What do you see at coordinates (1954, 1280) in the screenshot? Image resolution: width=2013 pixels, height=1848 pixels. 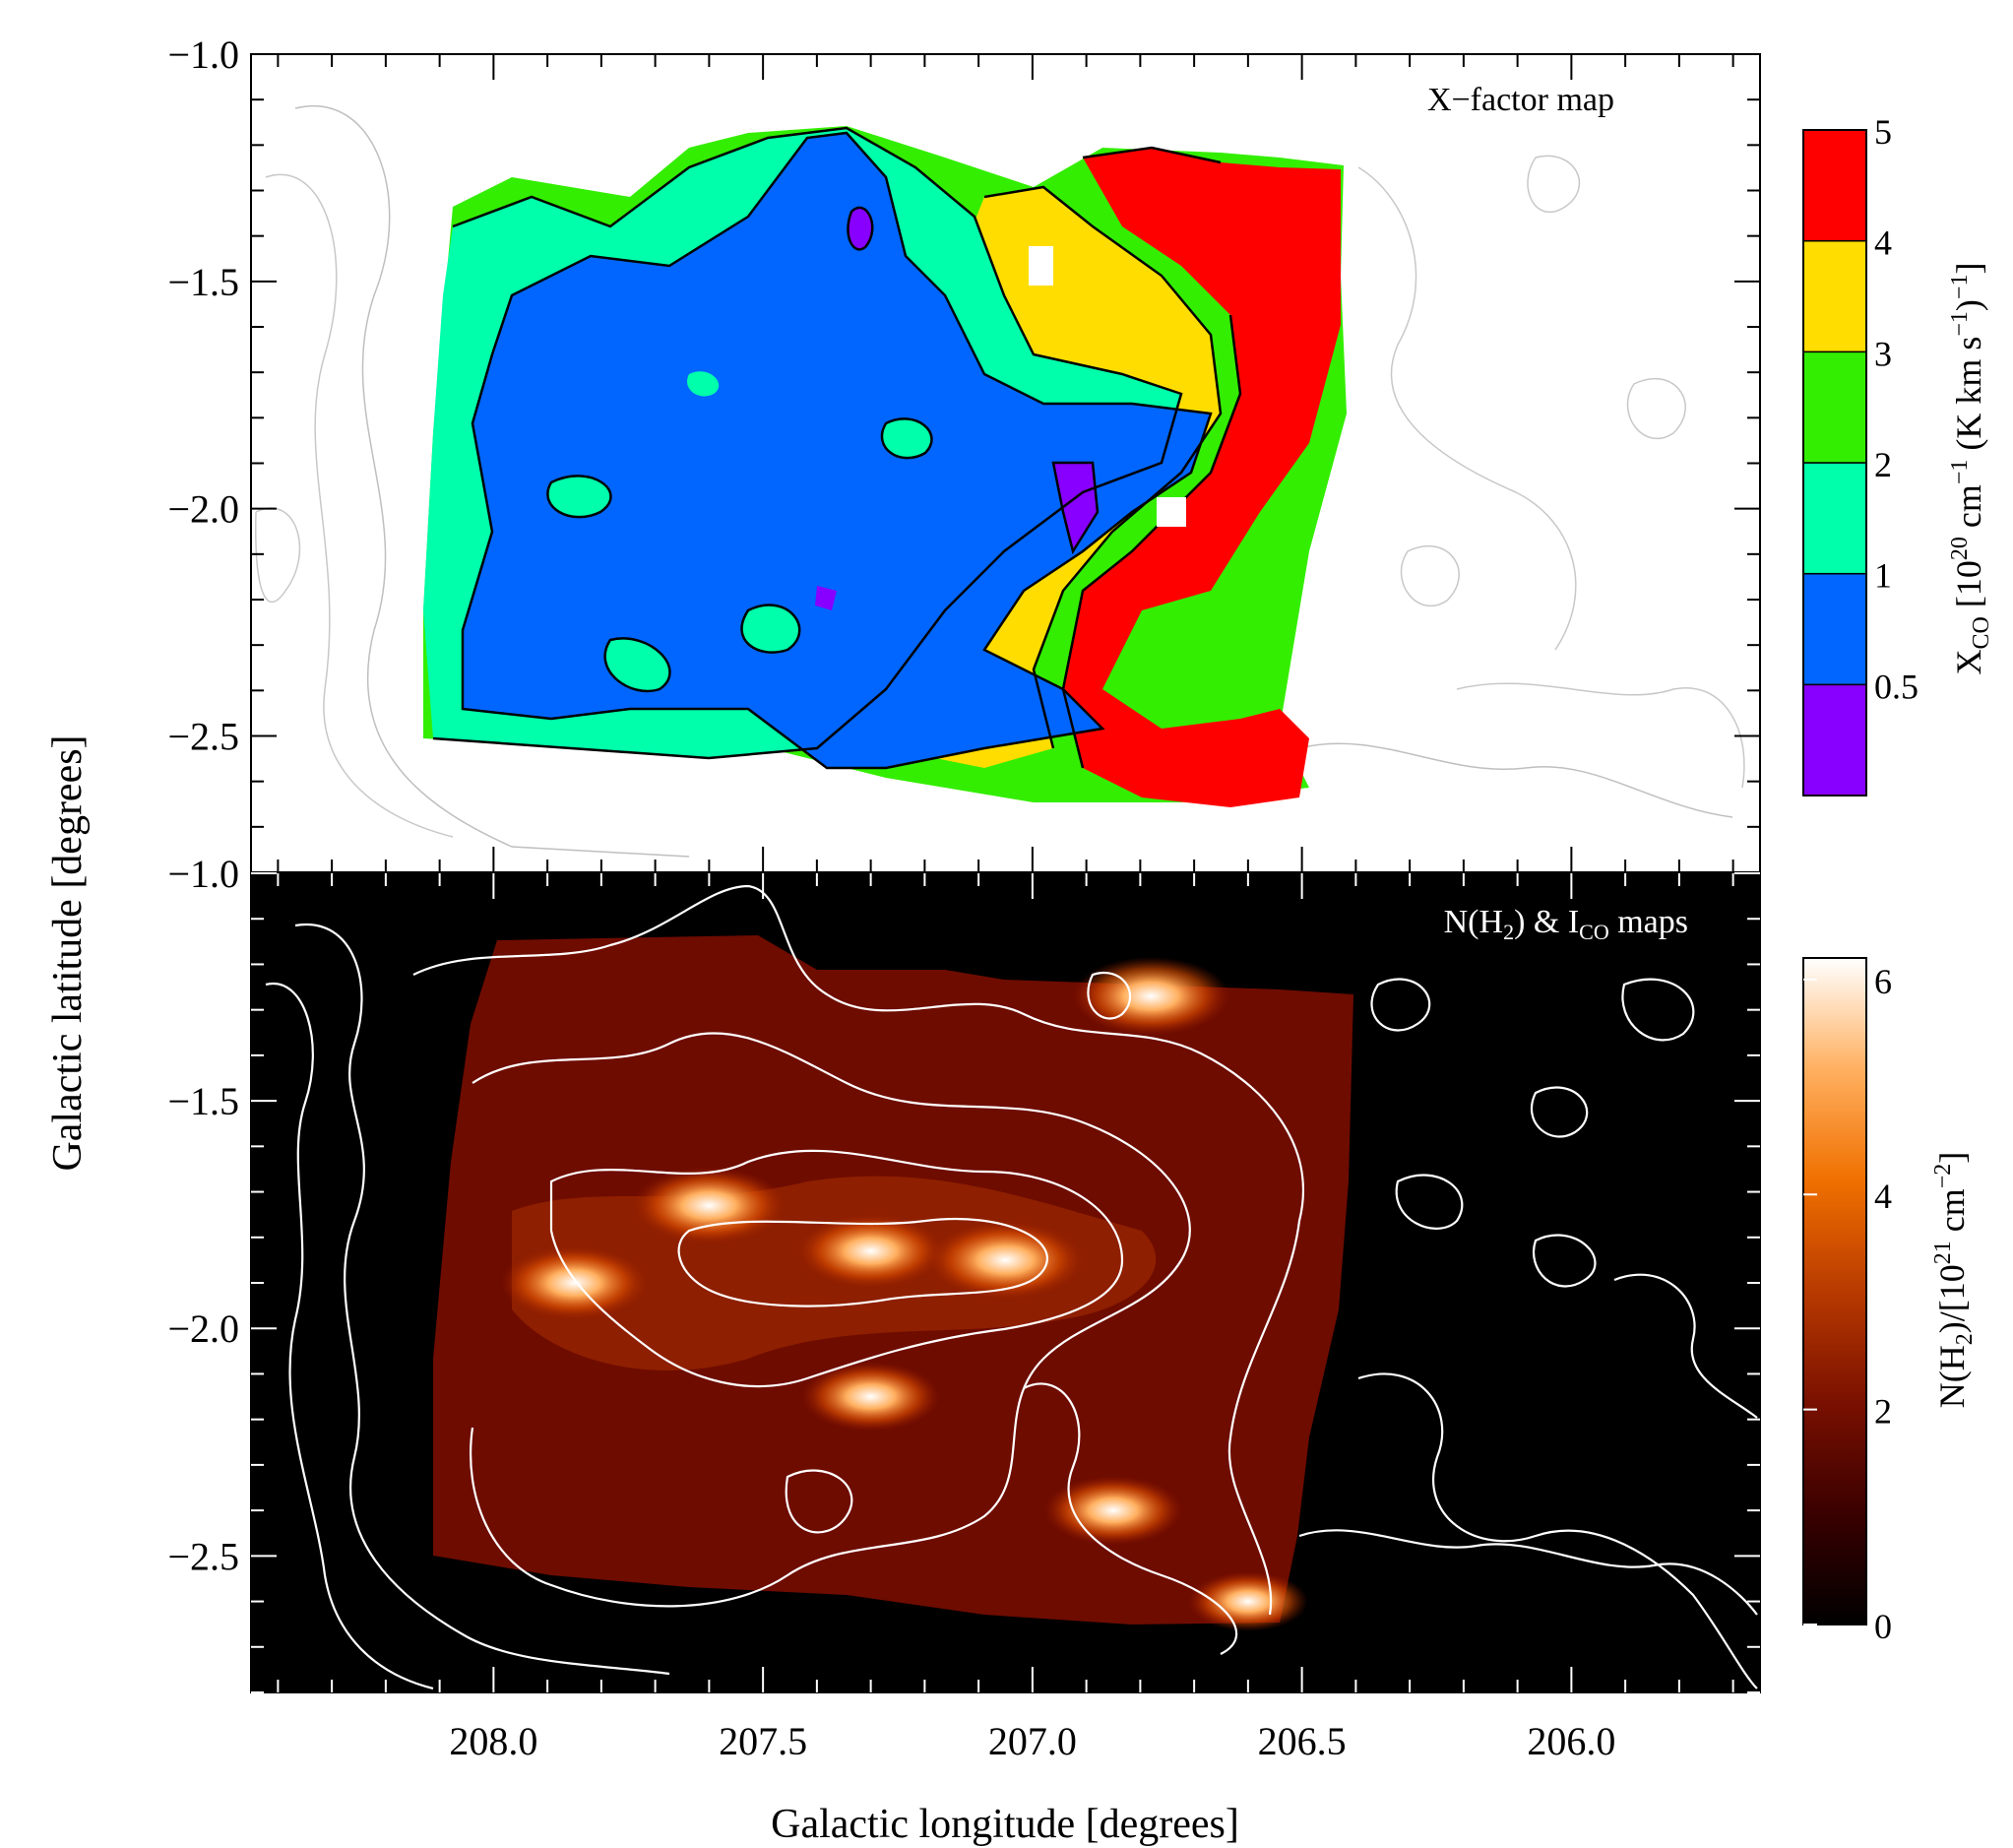 I see `nh2-colorbar-label: N(H2)/[1021 cm−2]` at bounding box center [1954, 1280].